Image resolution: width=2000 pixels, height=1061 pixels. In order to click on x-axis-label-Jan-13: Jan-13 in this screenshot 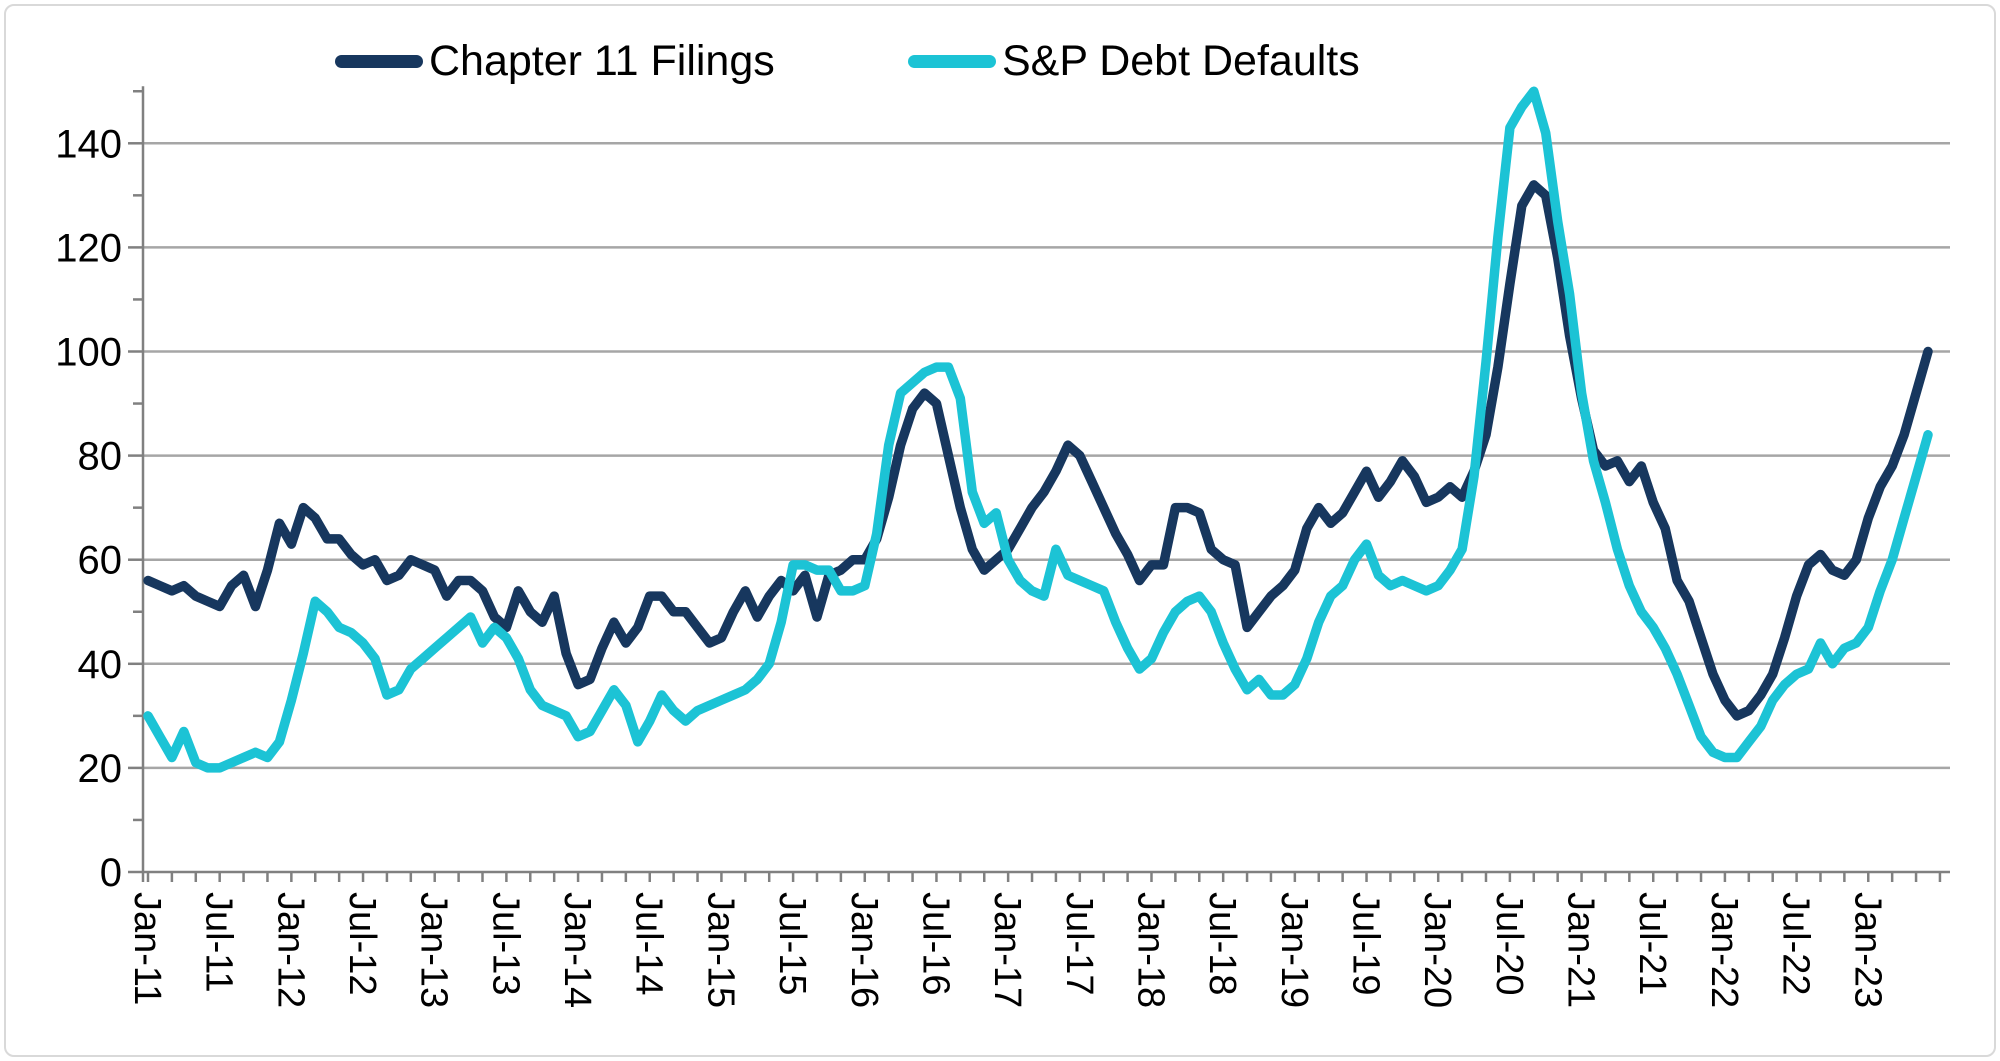, I will do `click(434, 950)`.